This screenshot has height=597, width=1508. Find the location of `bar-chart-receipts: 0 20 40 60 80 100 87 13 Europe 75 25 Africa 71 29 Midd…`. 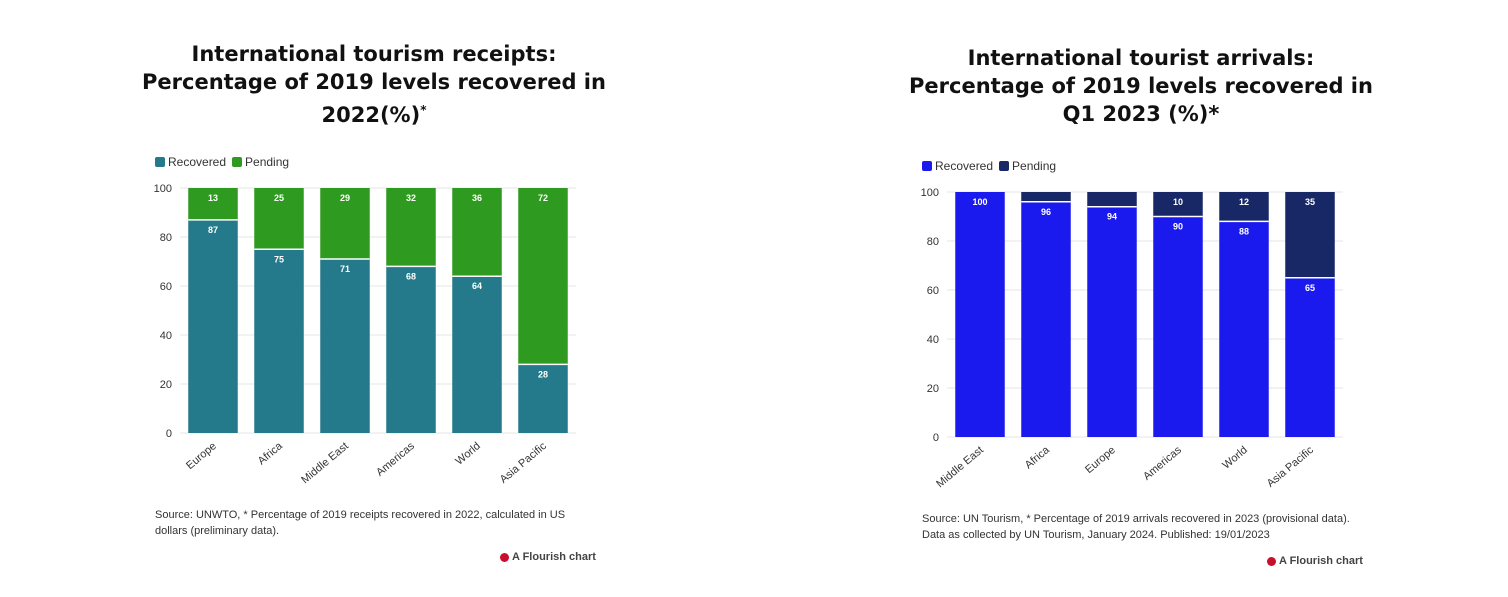

bar-chart-receipts: 0 20 40 60 80 100 87 13 Europe 75 25 Africa 71 29 Midd… is located at coordinates (365, 334).